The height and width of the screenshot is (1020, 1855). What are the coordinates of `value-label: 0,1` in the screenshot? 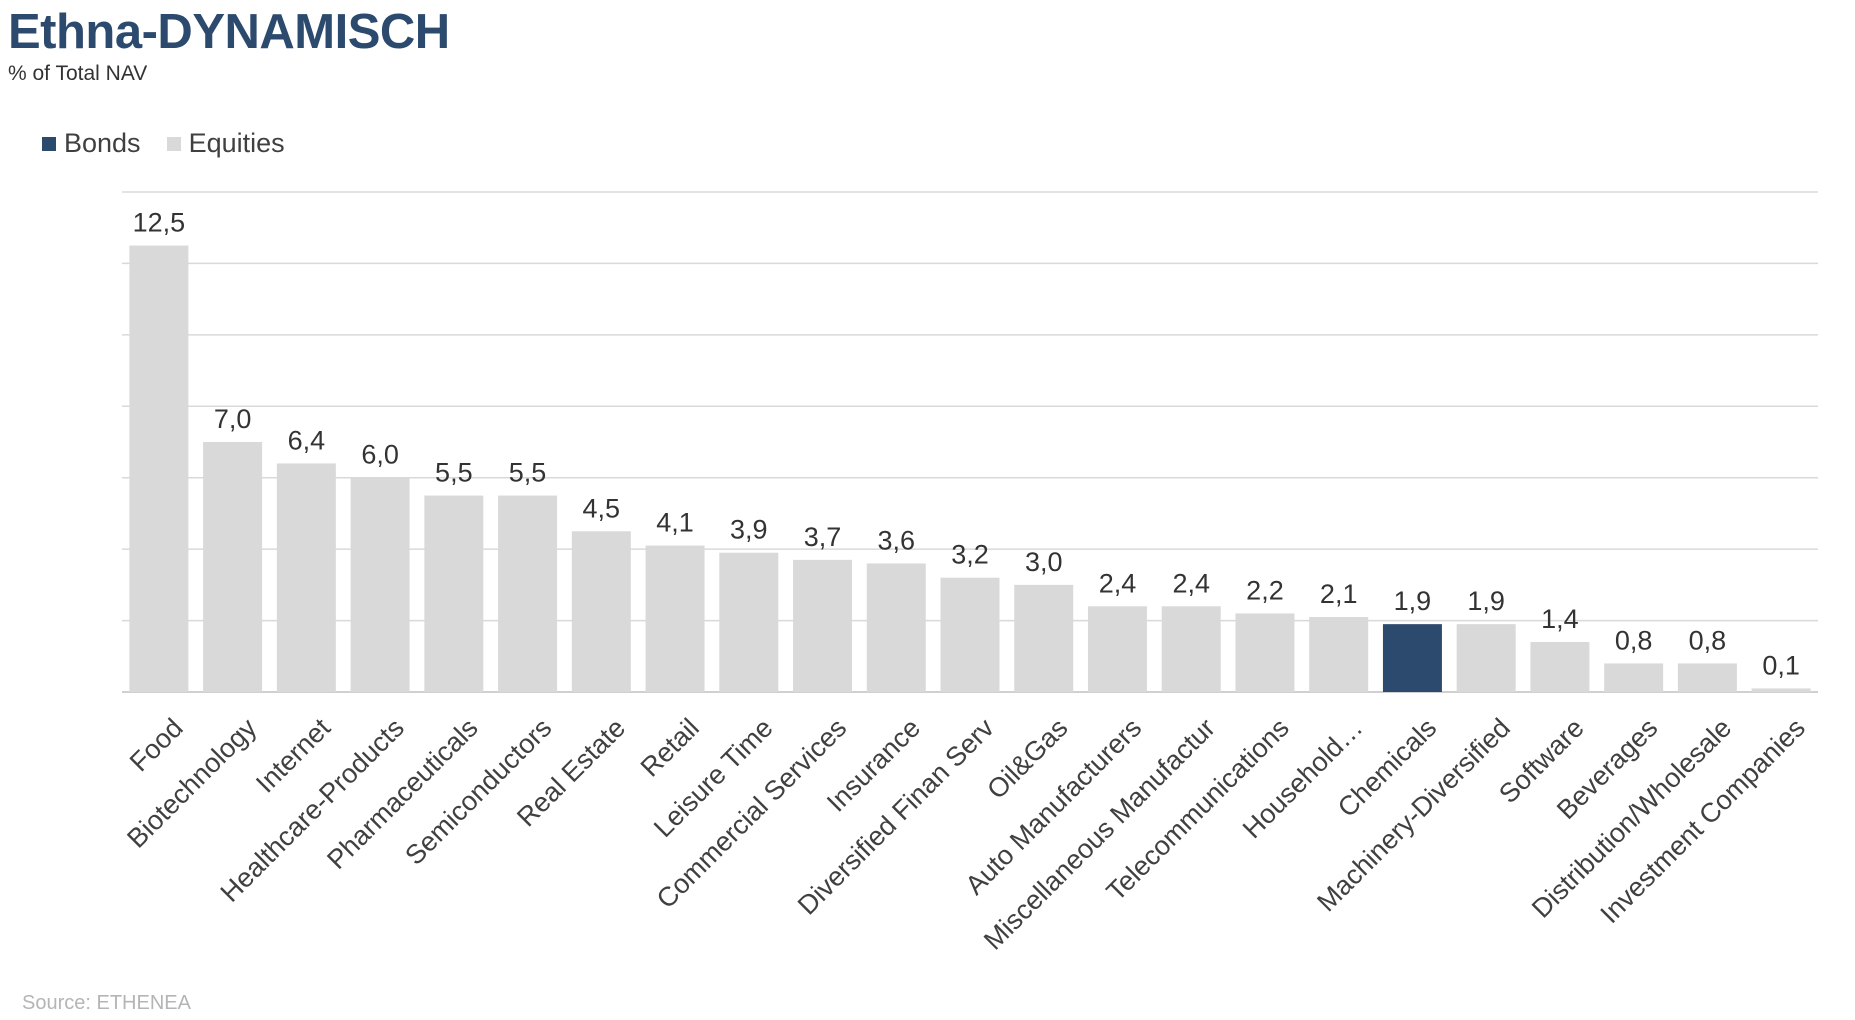 It's located at (1781, 665).